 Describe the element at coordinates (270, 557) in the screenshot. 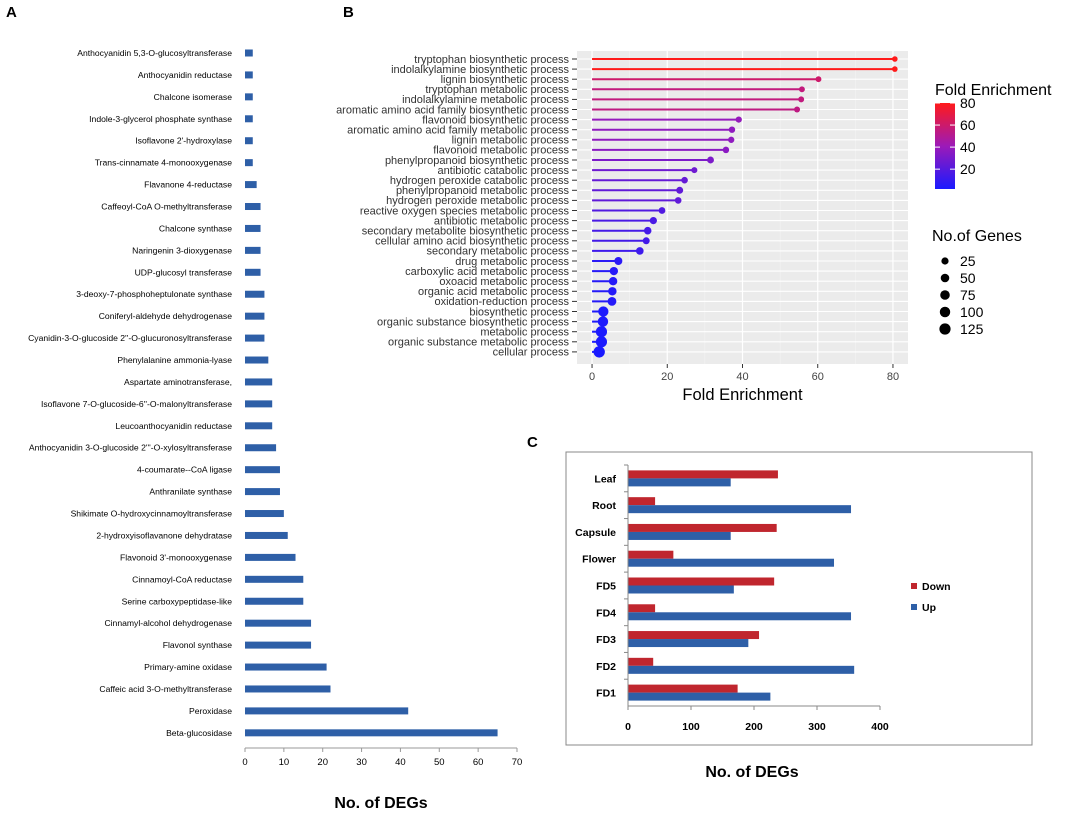

I see `a-bar-flavonoid-3-monooxygenase` at that location.